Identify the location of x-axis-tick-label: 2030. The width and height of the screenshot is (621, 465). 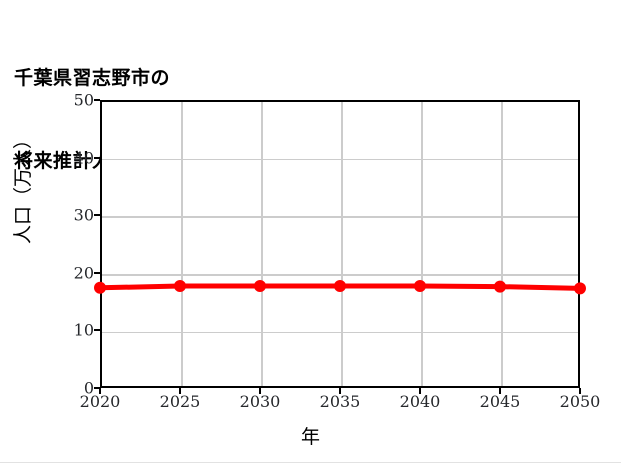
(260, 401).